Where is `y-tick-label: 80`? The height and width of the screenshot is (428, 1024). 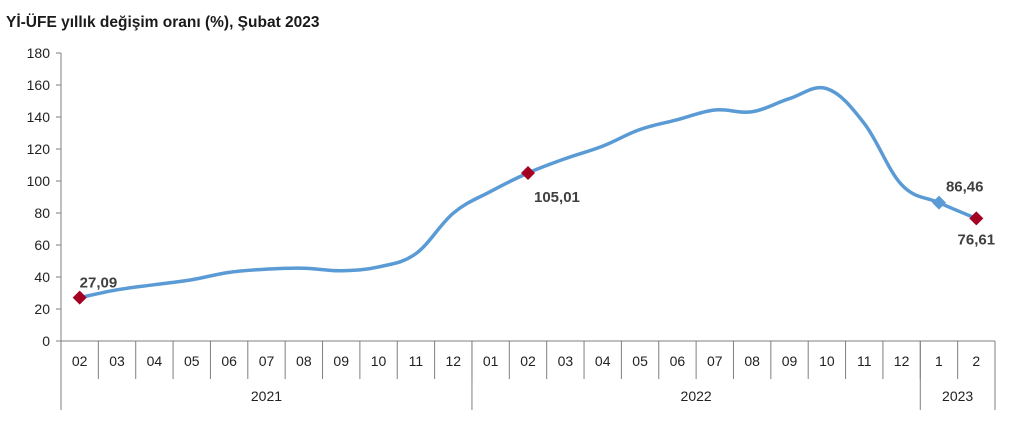
y-tick-label: 80 is located at coordinates (42, 213).